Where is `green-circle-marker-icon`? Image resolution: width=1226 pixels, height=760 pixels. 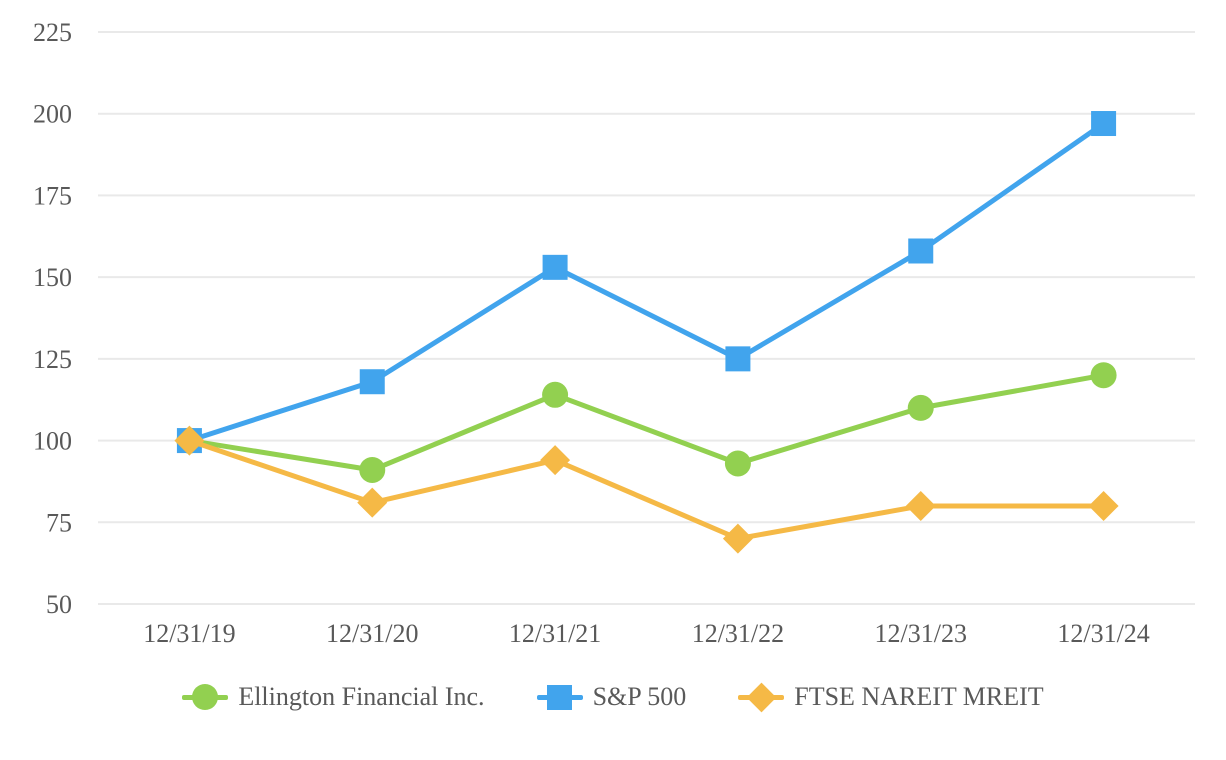
green-circle-marker-icon is located at coordinates (205, 697).